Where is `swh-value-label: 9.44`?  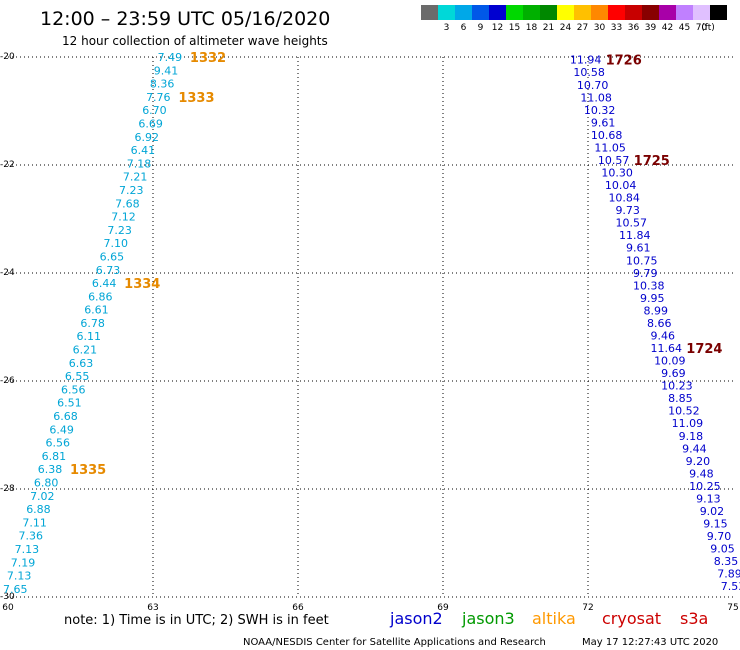
swh-value-label: 9.44 is located at coordinates (694, 448).